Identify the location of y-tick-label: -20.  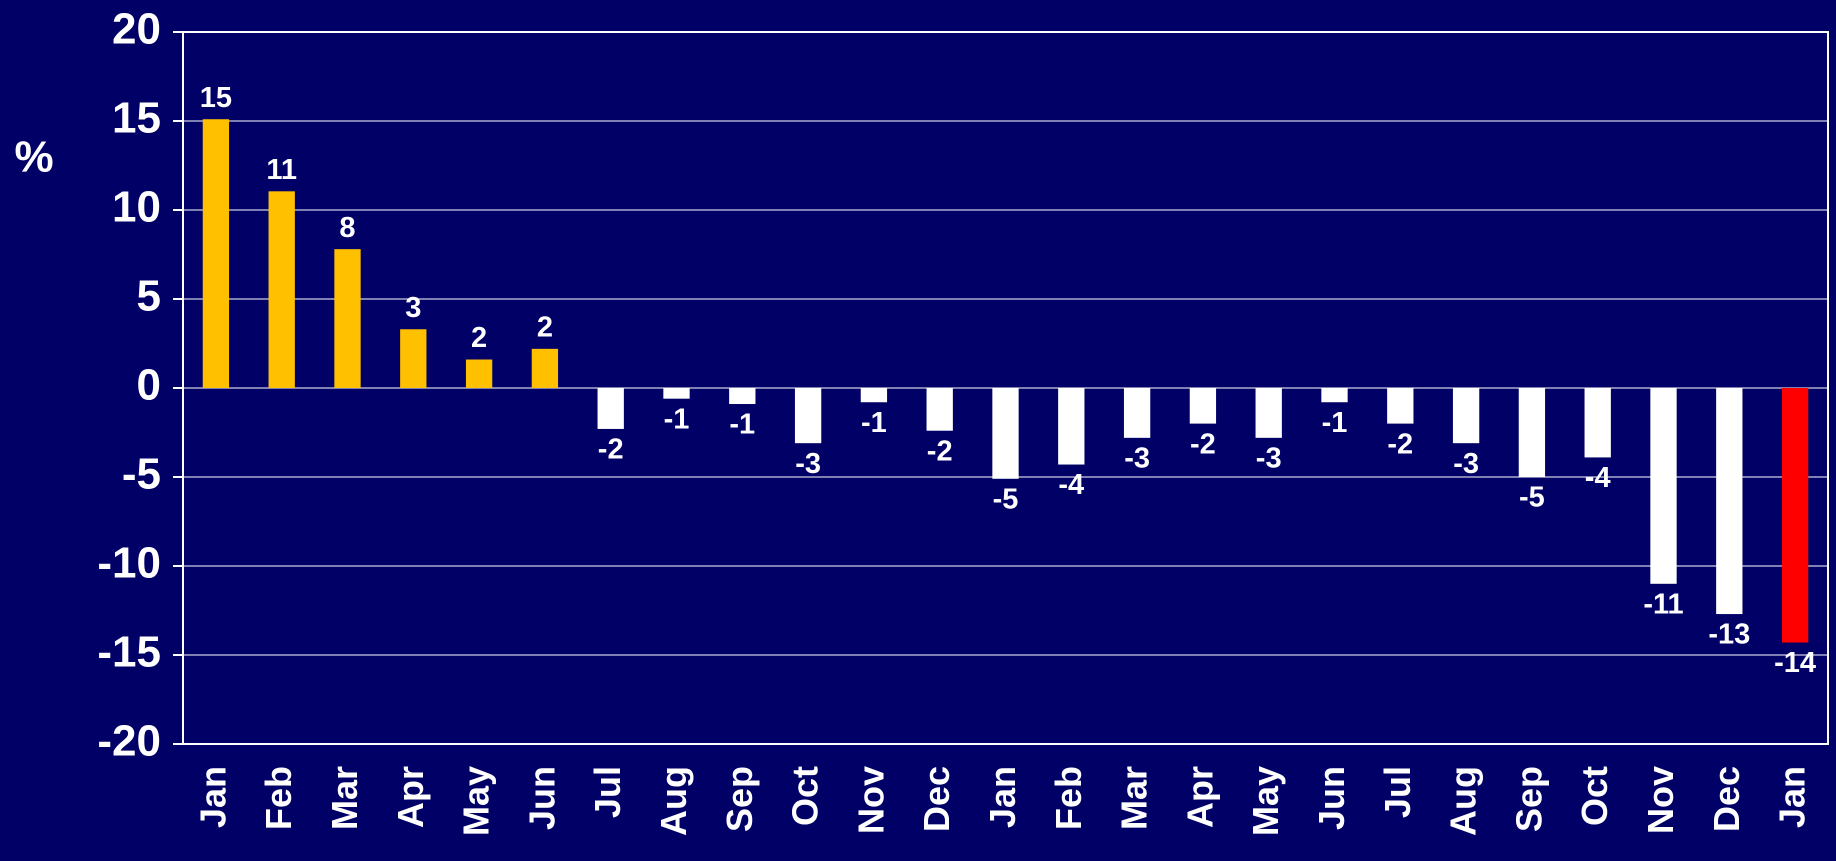
(129, 741).